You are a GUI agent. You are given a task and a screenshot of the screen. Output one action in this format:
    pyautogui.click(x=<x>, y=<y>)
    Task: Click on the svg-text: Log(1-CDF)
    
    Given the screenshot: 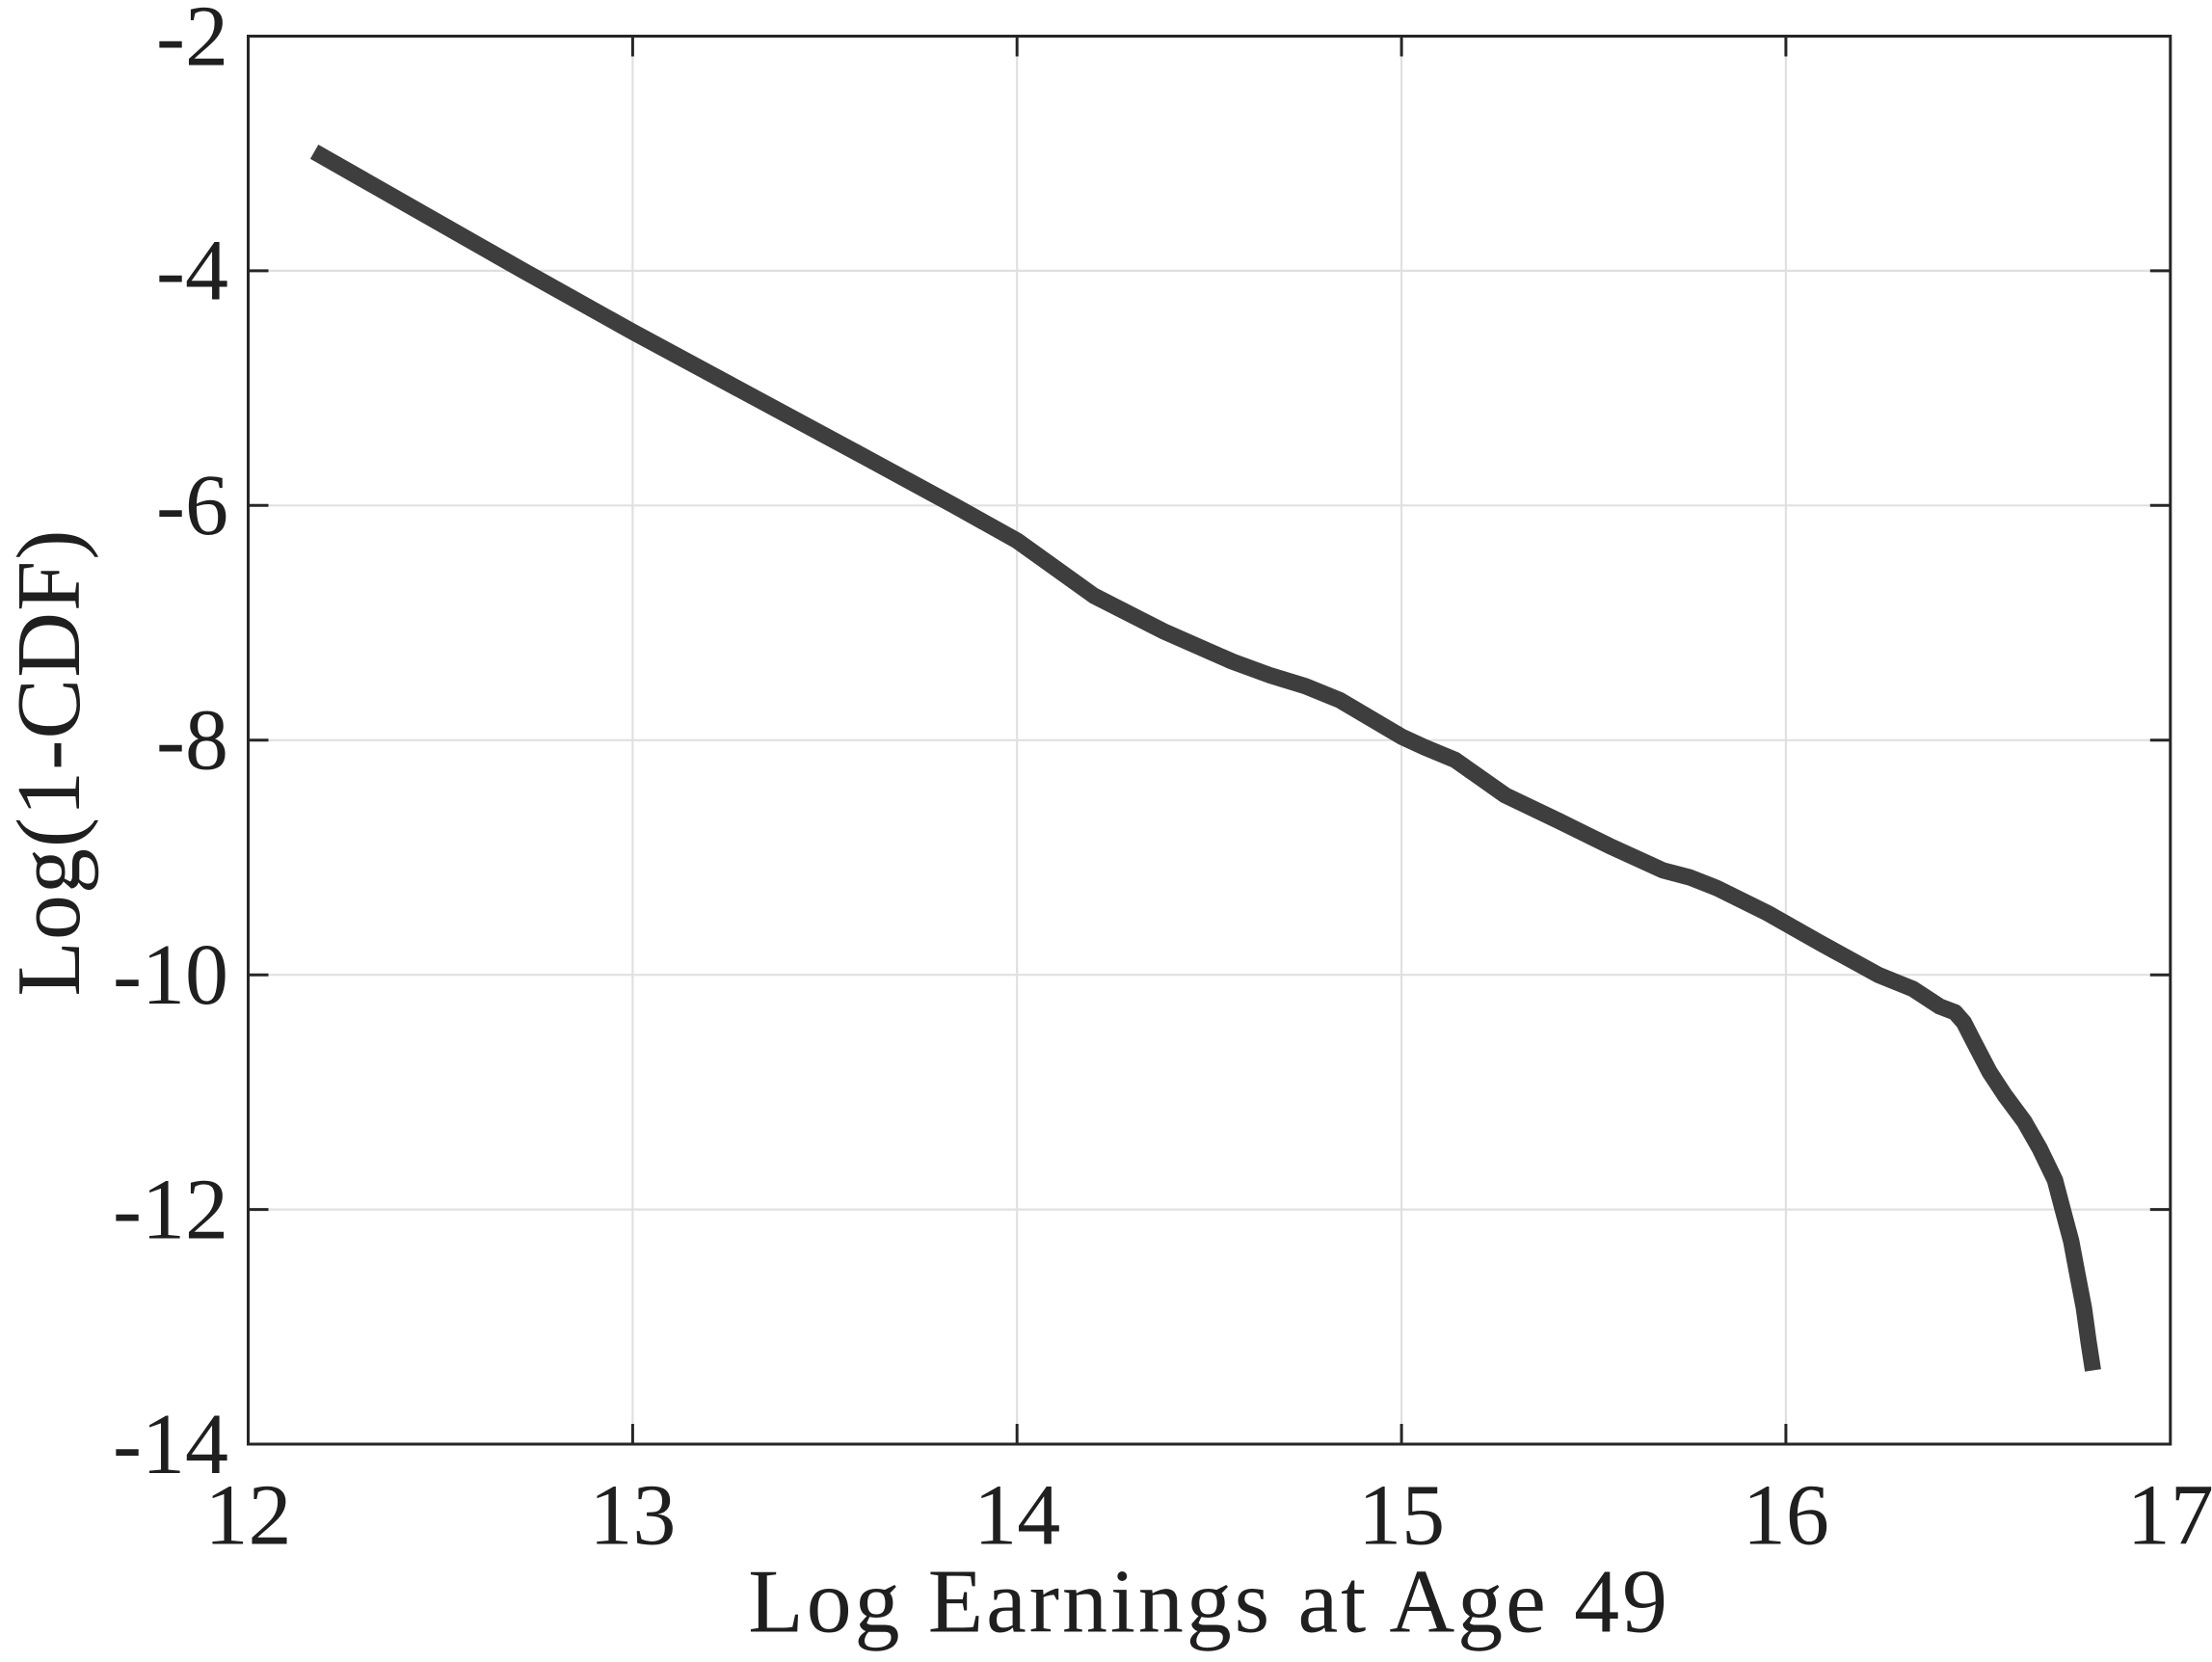 What is the action you would take?
    pyautogui.click(x=49, y=762)
    